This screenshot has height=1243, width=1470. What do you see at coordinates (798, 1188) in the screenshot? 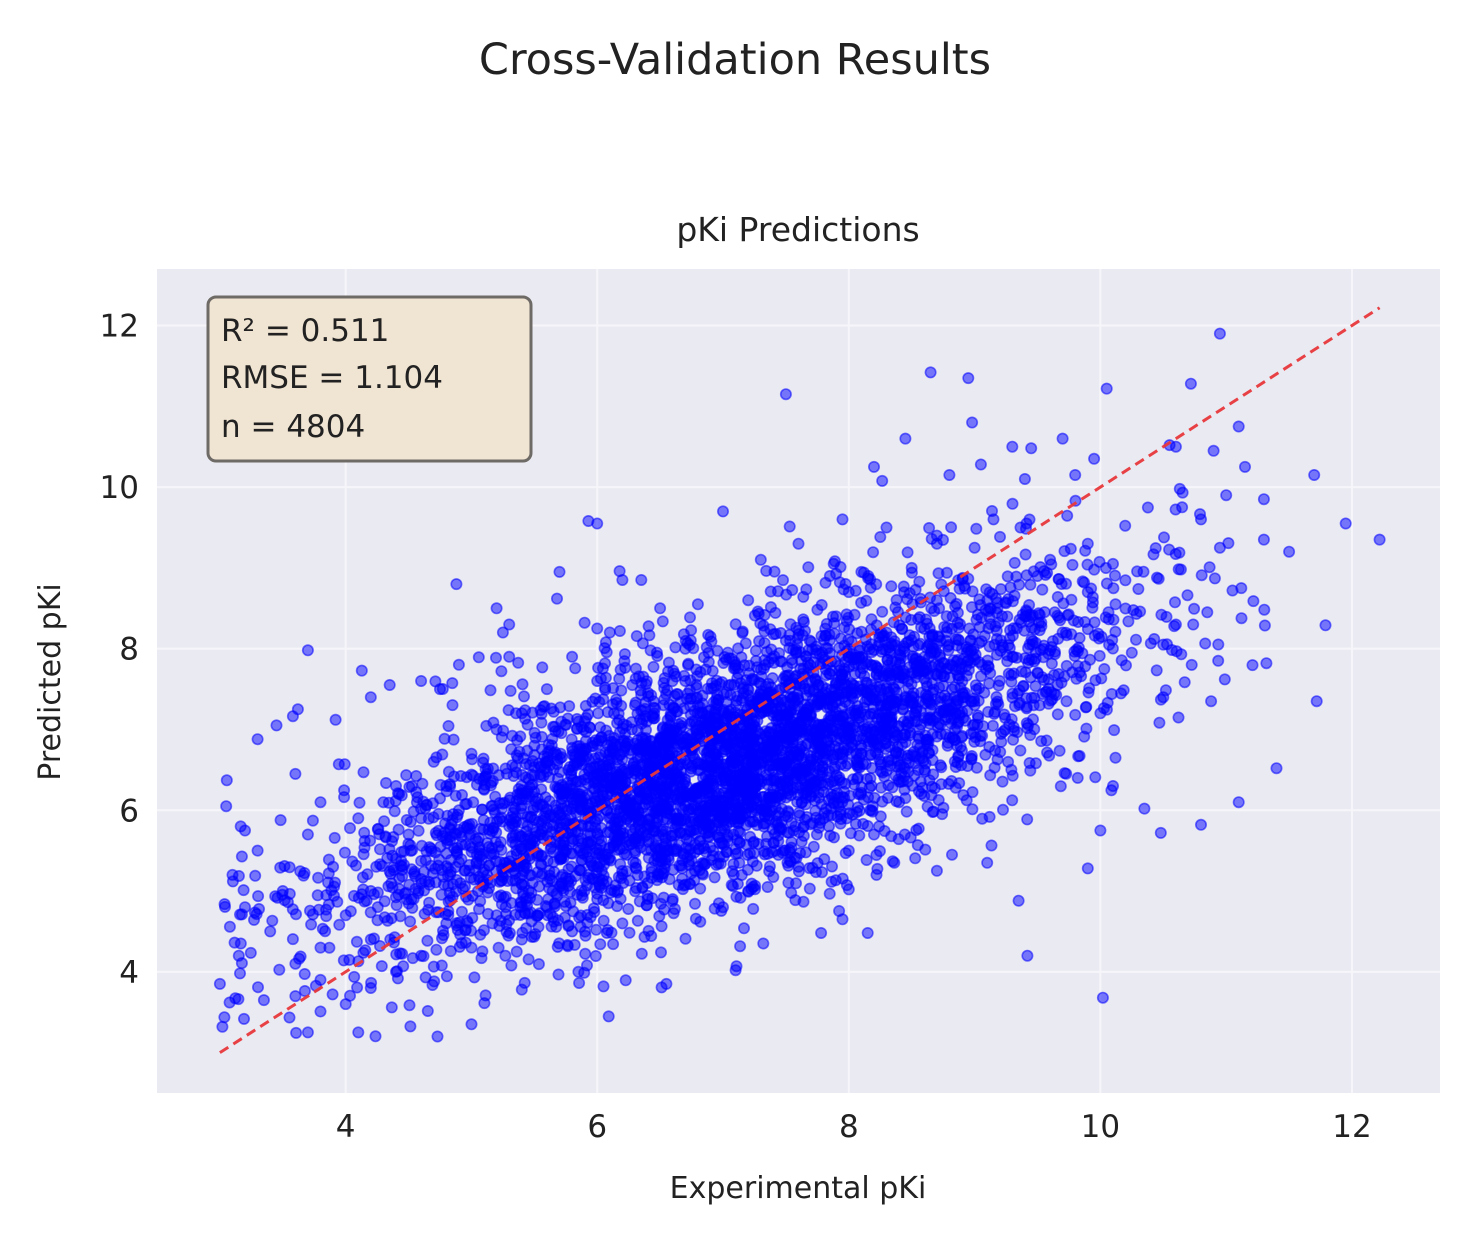
I see `x-axis-label: Experimental pKi` at bounding box center [798, 1188].